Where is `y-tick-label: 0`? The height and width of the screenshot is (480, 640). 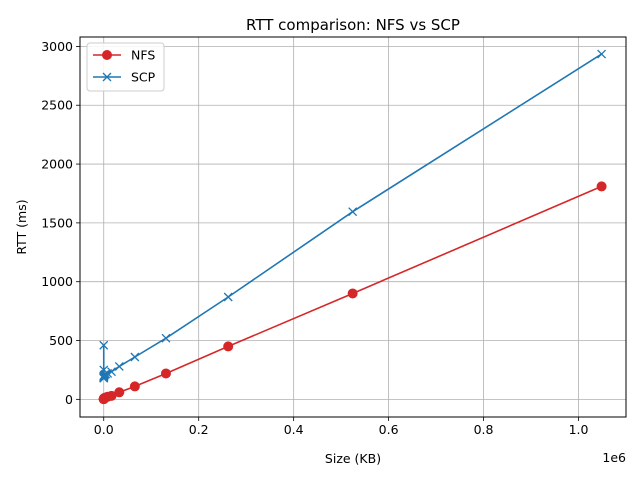
y-tick-label: 0 is located at coordinates (69, 399).